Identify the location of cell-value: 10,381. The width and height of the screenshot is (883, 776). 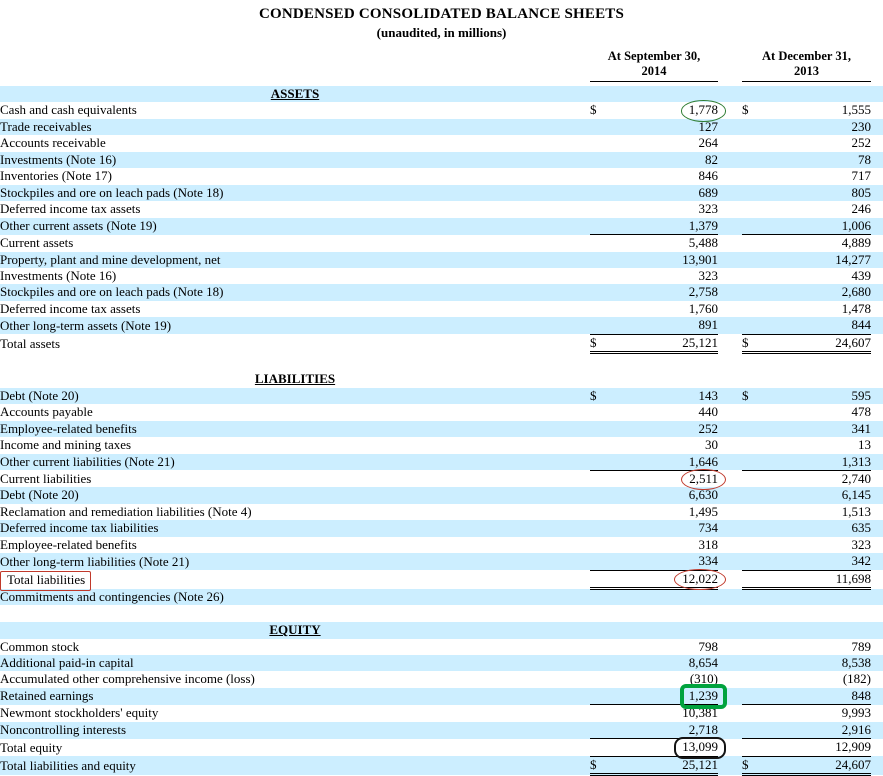
(700, 713).